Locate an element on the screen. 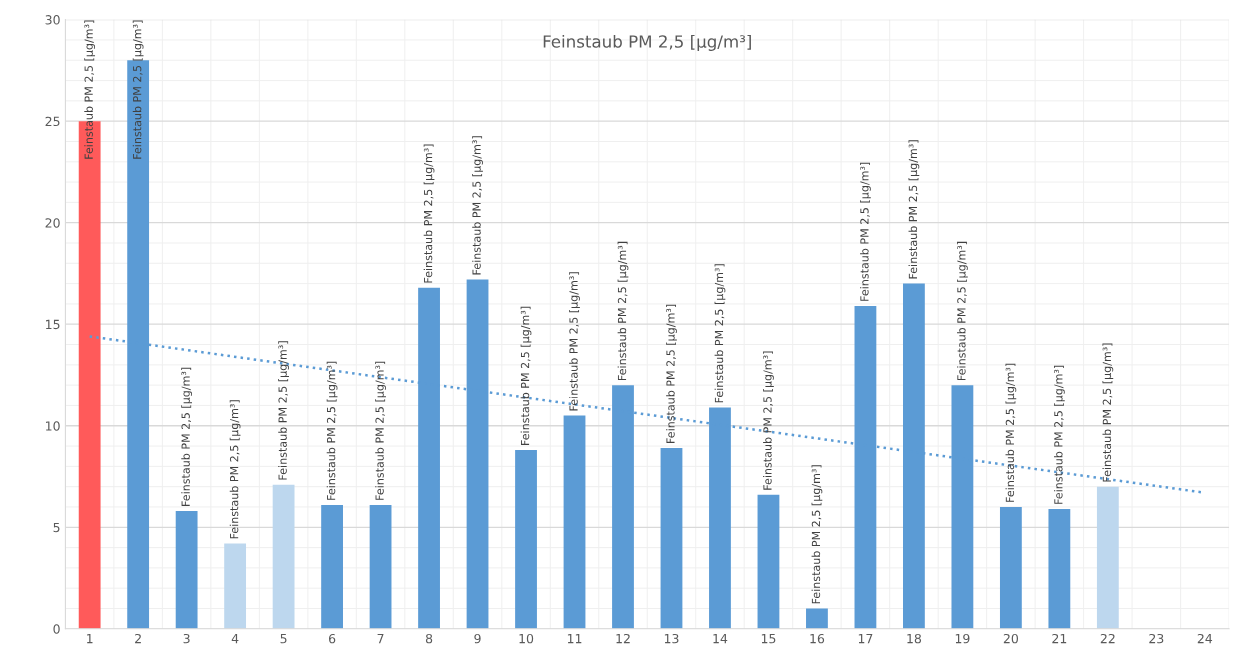 Image resolution: width=1258 pixels, height=655 pixels. x-tick-label: 9 is located at coordinates (477, 638).